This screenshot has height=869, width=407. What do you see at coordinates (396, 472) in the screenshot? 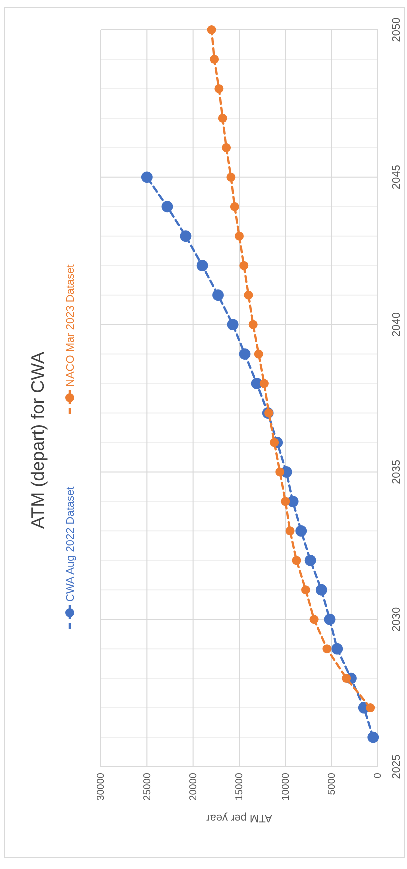
I see `y-tick-label: 2035` at bounding box center [396, 472].